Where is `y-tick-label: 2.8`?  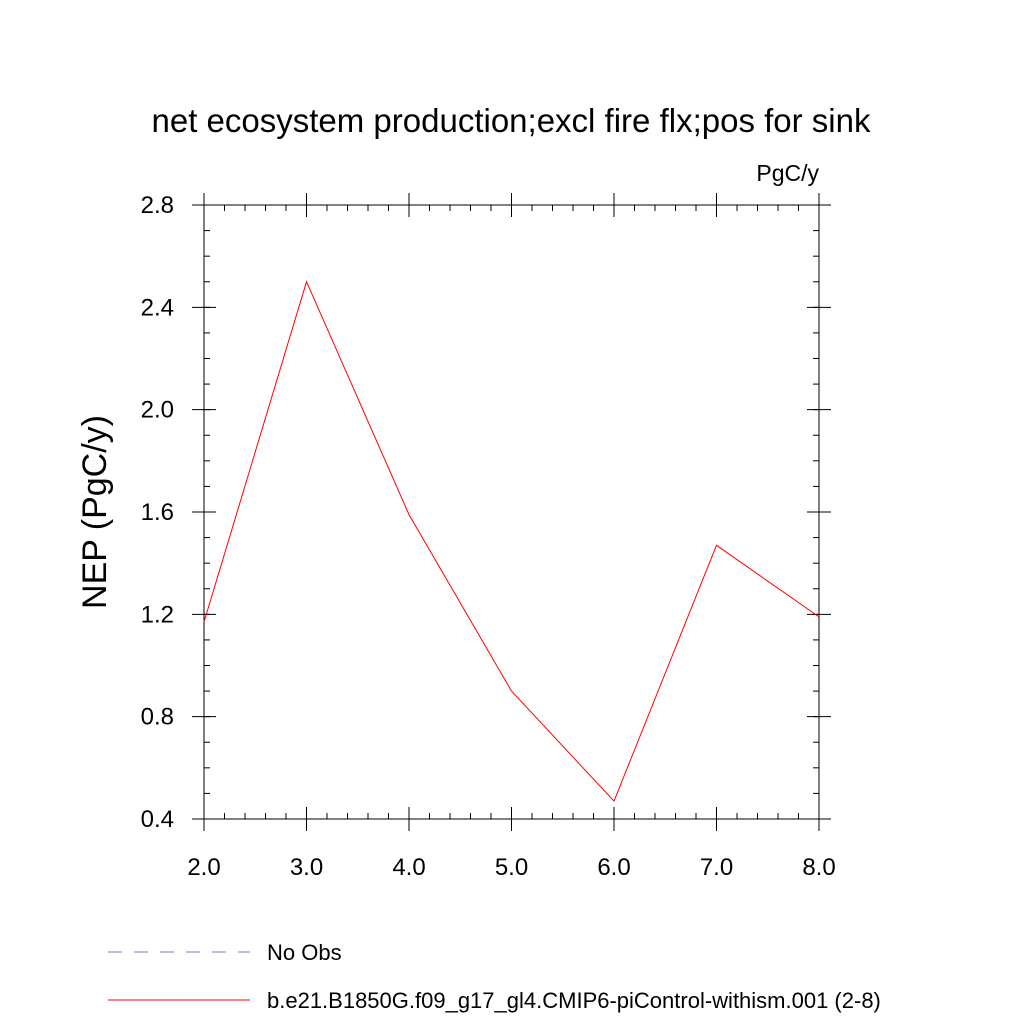 y-tick-label: 2.8 is located at coordinates (157, 205).